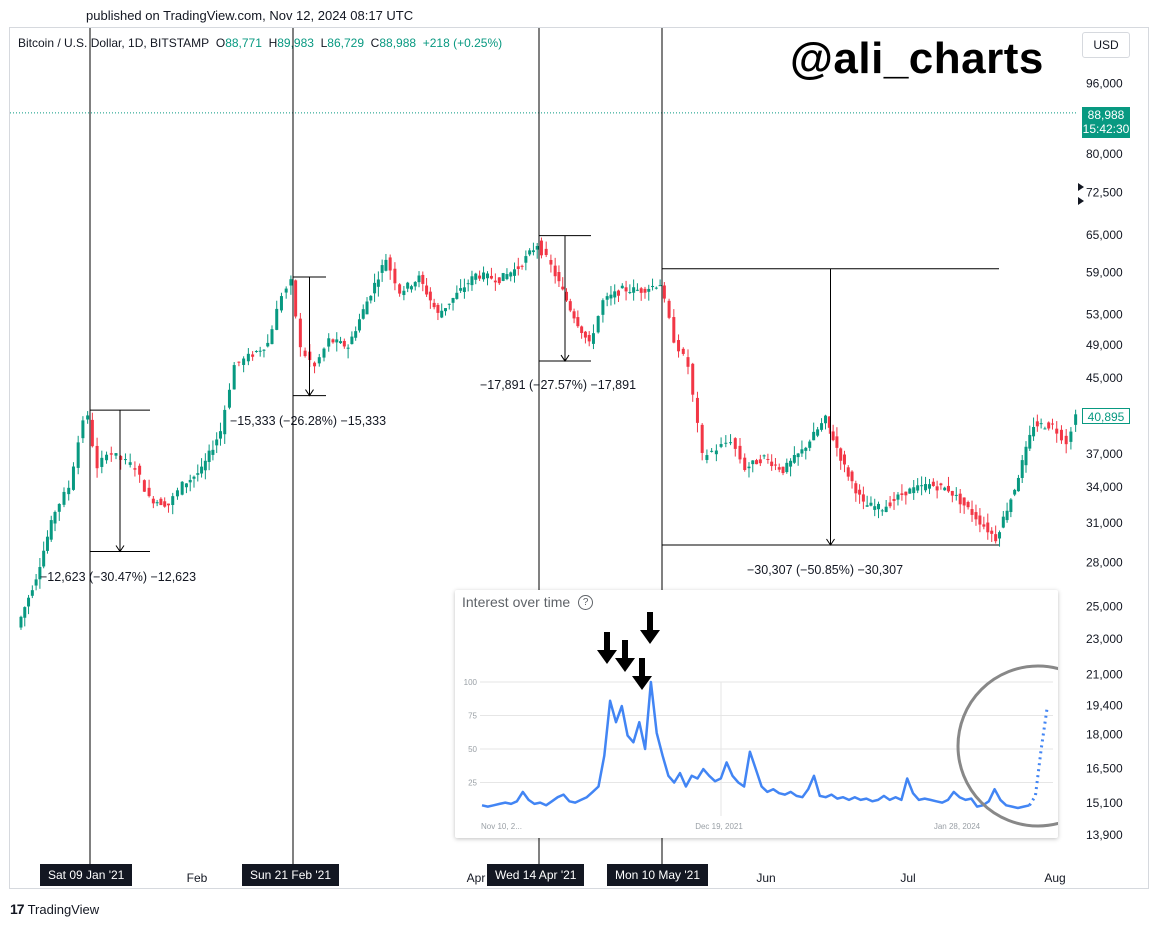 The width and height of the screenshot is (1159, 926). What do you see at coordinates (1104, 235) in the screenshot?
I see `y-tick-label: 65,000` at bounding box center [1104, 235].